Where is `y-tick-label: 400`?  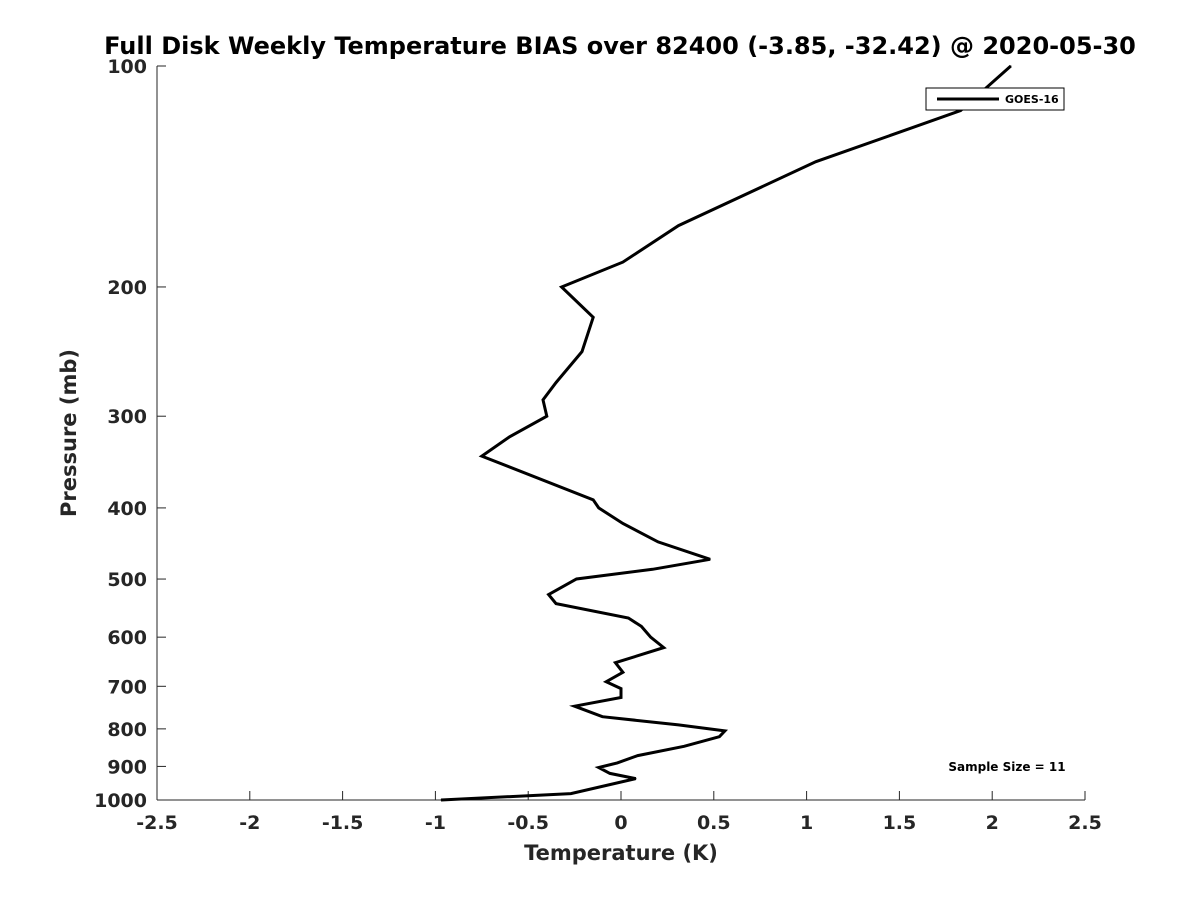
y-tick-label: 400 is located at coordinates (127, 509).